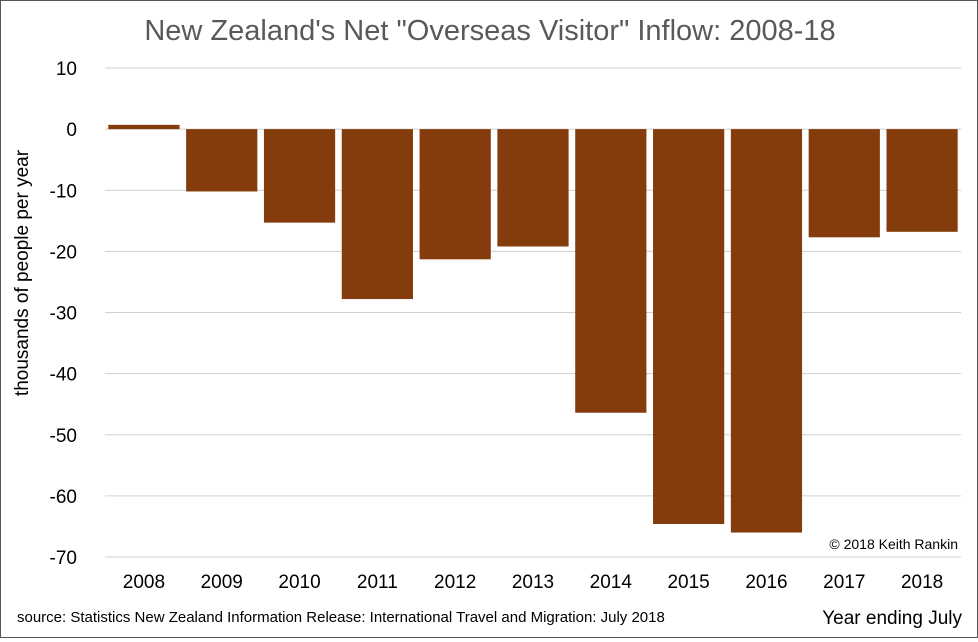  What do you see at coordinates (893, 544) in the screenshot?
I see `copyright-note: © 2018 Keith Rankin` at bounding box center [893, 544].